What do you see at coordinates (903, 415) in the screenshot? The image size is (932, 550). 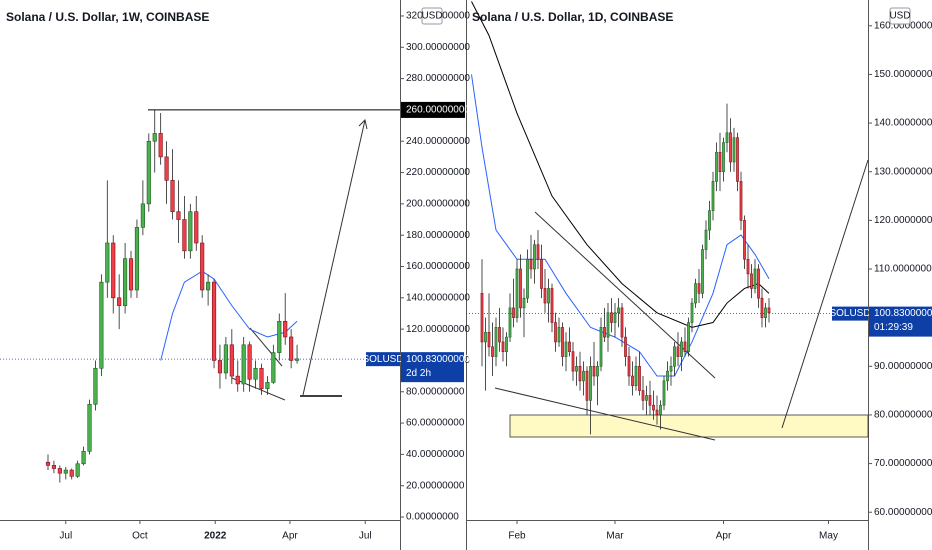 I see `y-tick-label: 80.00000000` at bounding box center [903, 415].